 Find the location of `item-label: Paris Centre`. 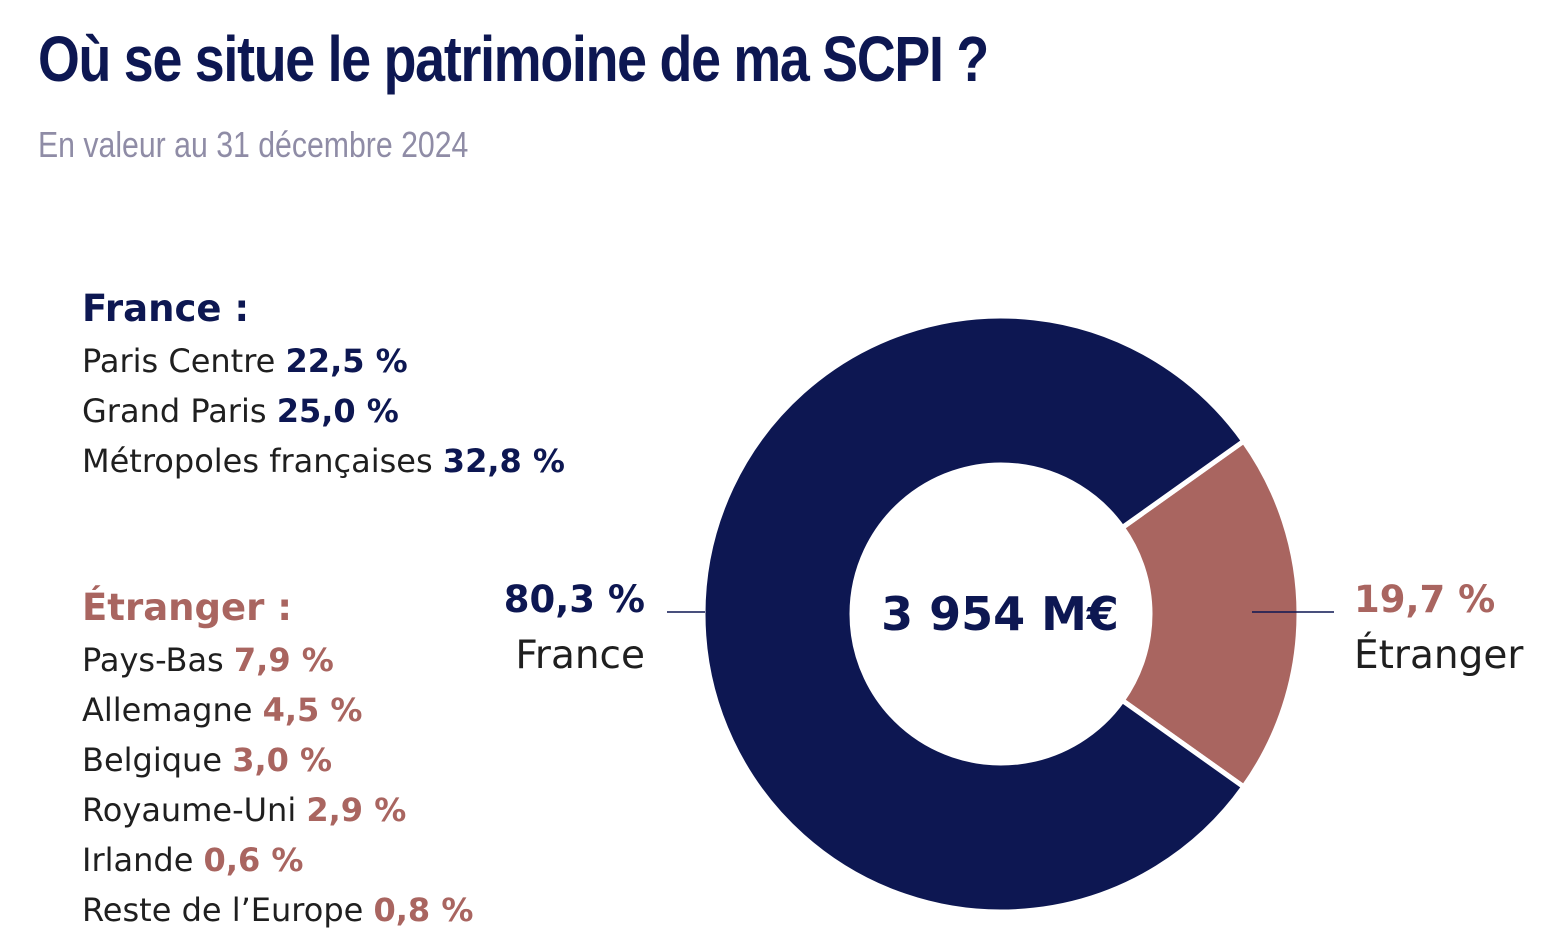

item-label: Paris Centre is located at coordinates (179, 361).